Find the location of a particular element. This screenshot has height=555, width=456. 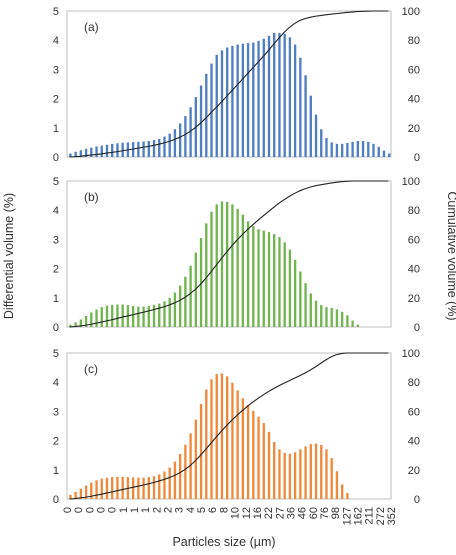

x-tick-label: 1 is located at coordinates (124, 510).